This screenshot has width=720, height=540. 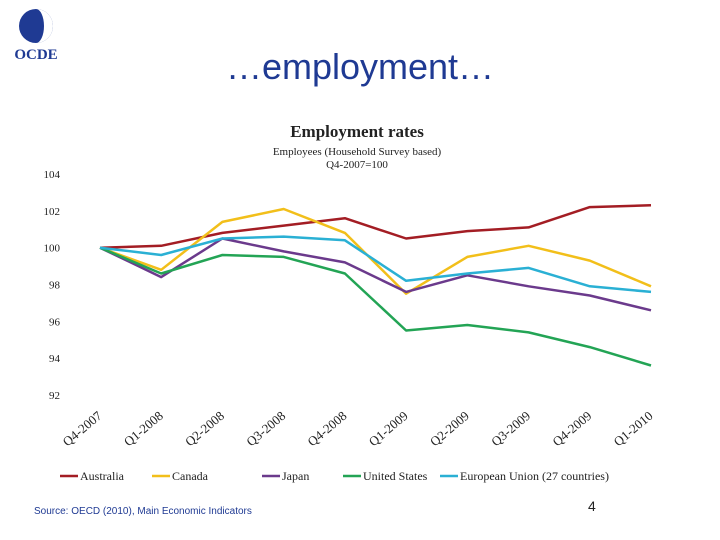 I want to click on x-tick-label: Q3-2008, so click(x=265, y=428).